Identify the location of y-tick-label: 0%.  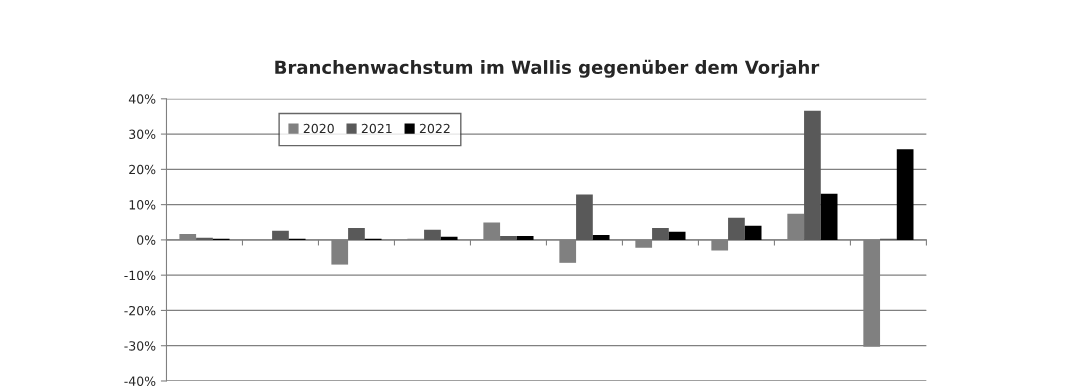
(146, 240).